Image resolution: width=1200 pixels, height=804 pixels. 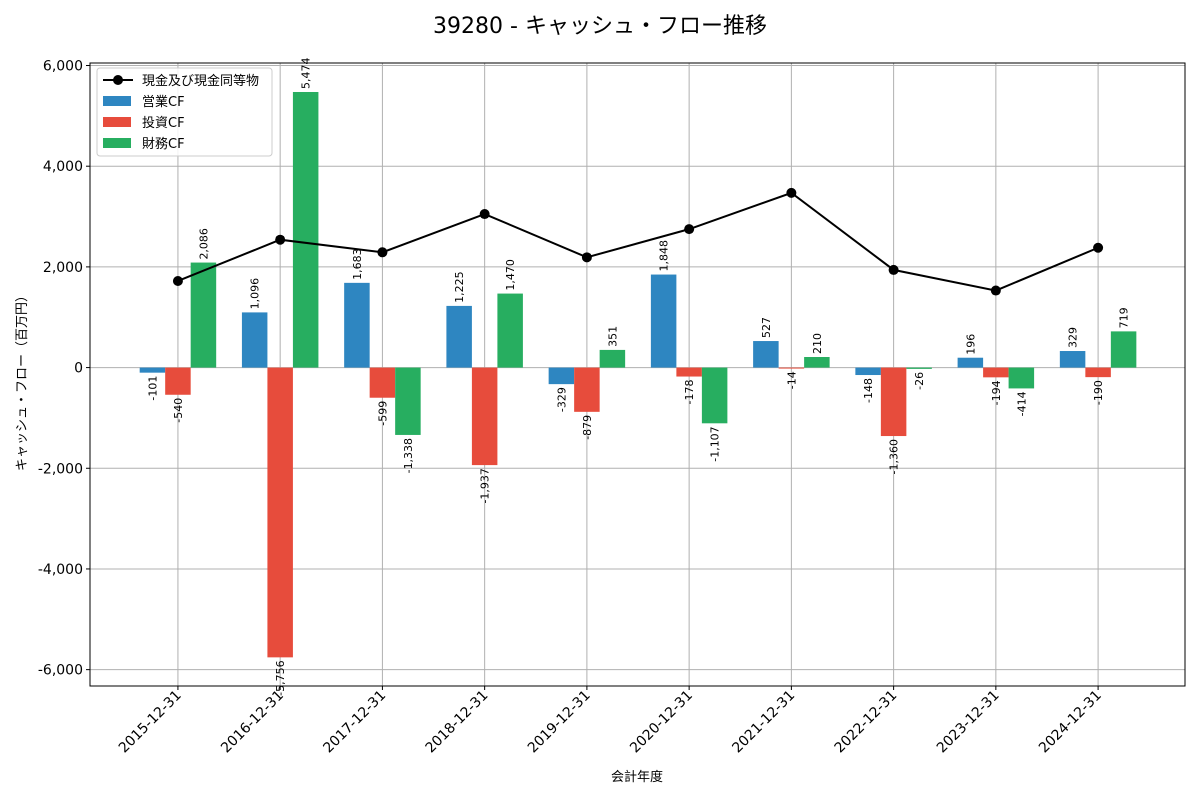 What do you see at coordinates (763, 722) in the screenshot?
I see `x-tick-label: 2021-12-31` at bounding box center [763, 722].